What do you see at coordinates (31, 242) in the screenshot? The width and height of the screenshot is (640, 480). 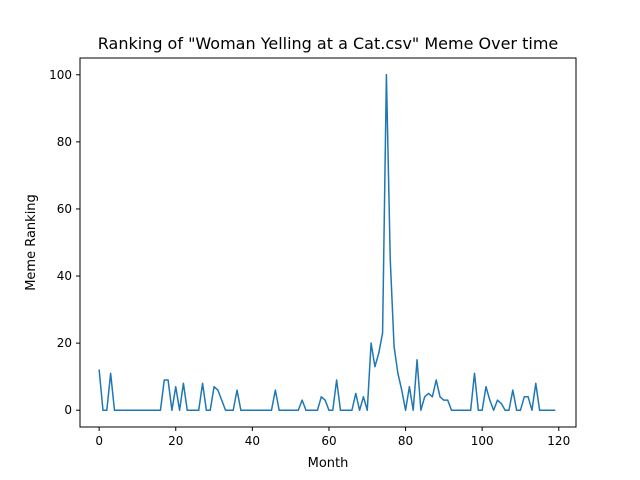 I see `y-axis-label: Meme Ranking` at bounding box center [31, 242].